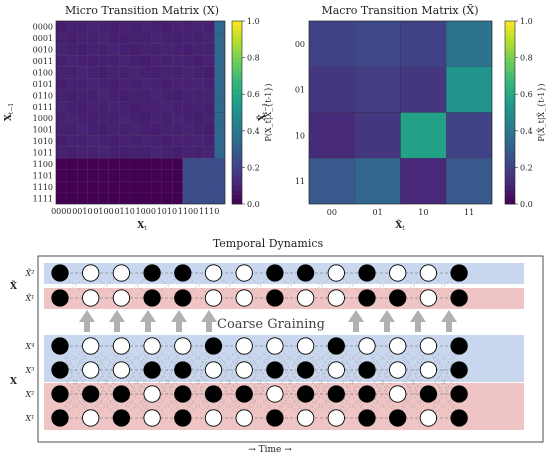  Describe the element at coordinates (142, 226) in the screenshot. I see `micro-xlabel: Xt` at that location.